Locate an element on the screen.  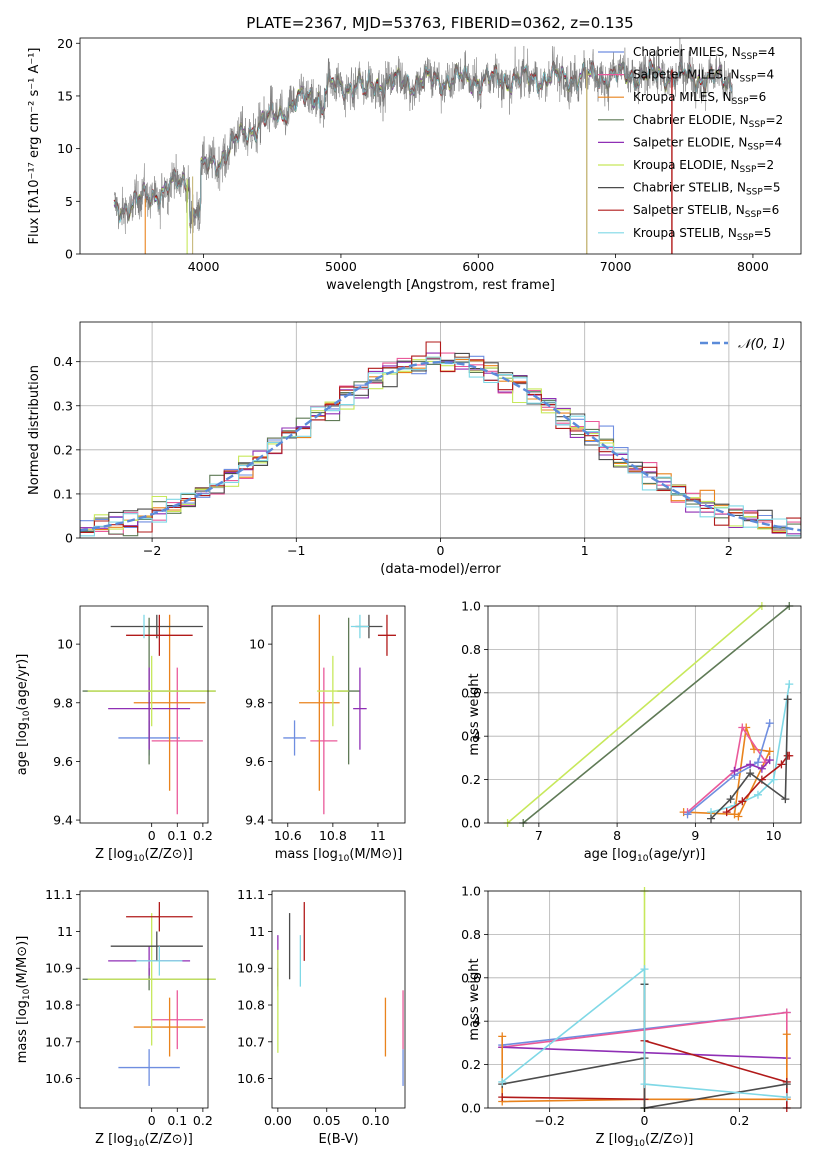
x-tick-label: 0.2 is located at coordinates (203, 1120).